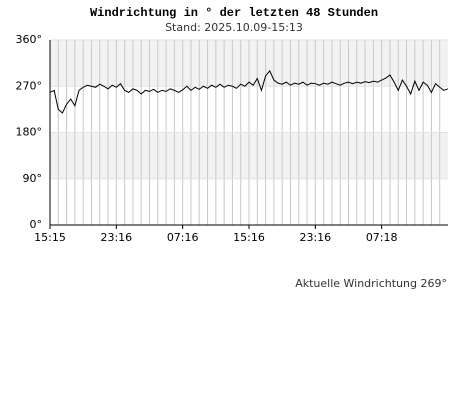 Image resolution: width=468 pixels, height=415 pixels. Describe the element at coordinates (249, 237) in the screenshot. I see `x-tick-label: 15:16` at that location.